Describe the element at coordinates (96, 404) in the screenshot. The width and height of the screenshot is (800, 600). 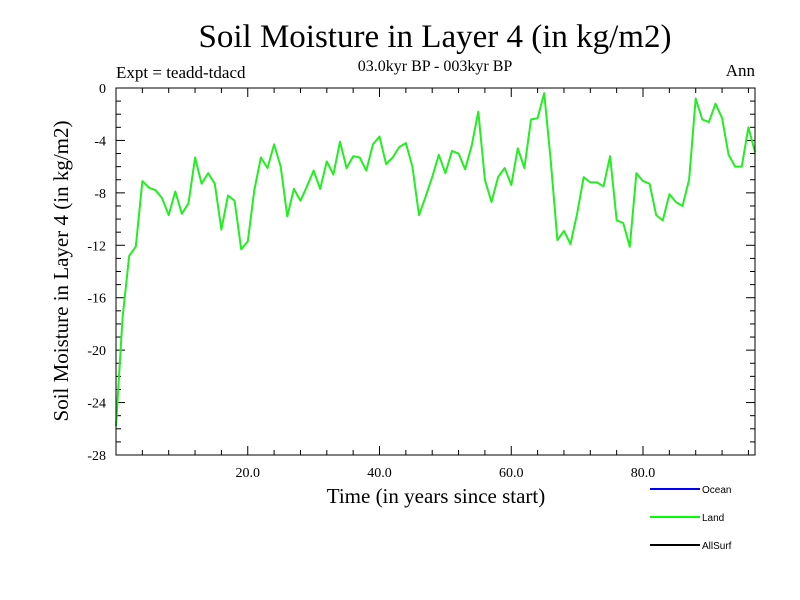
I see `y-tick-label: -24` at that location.